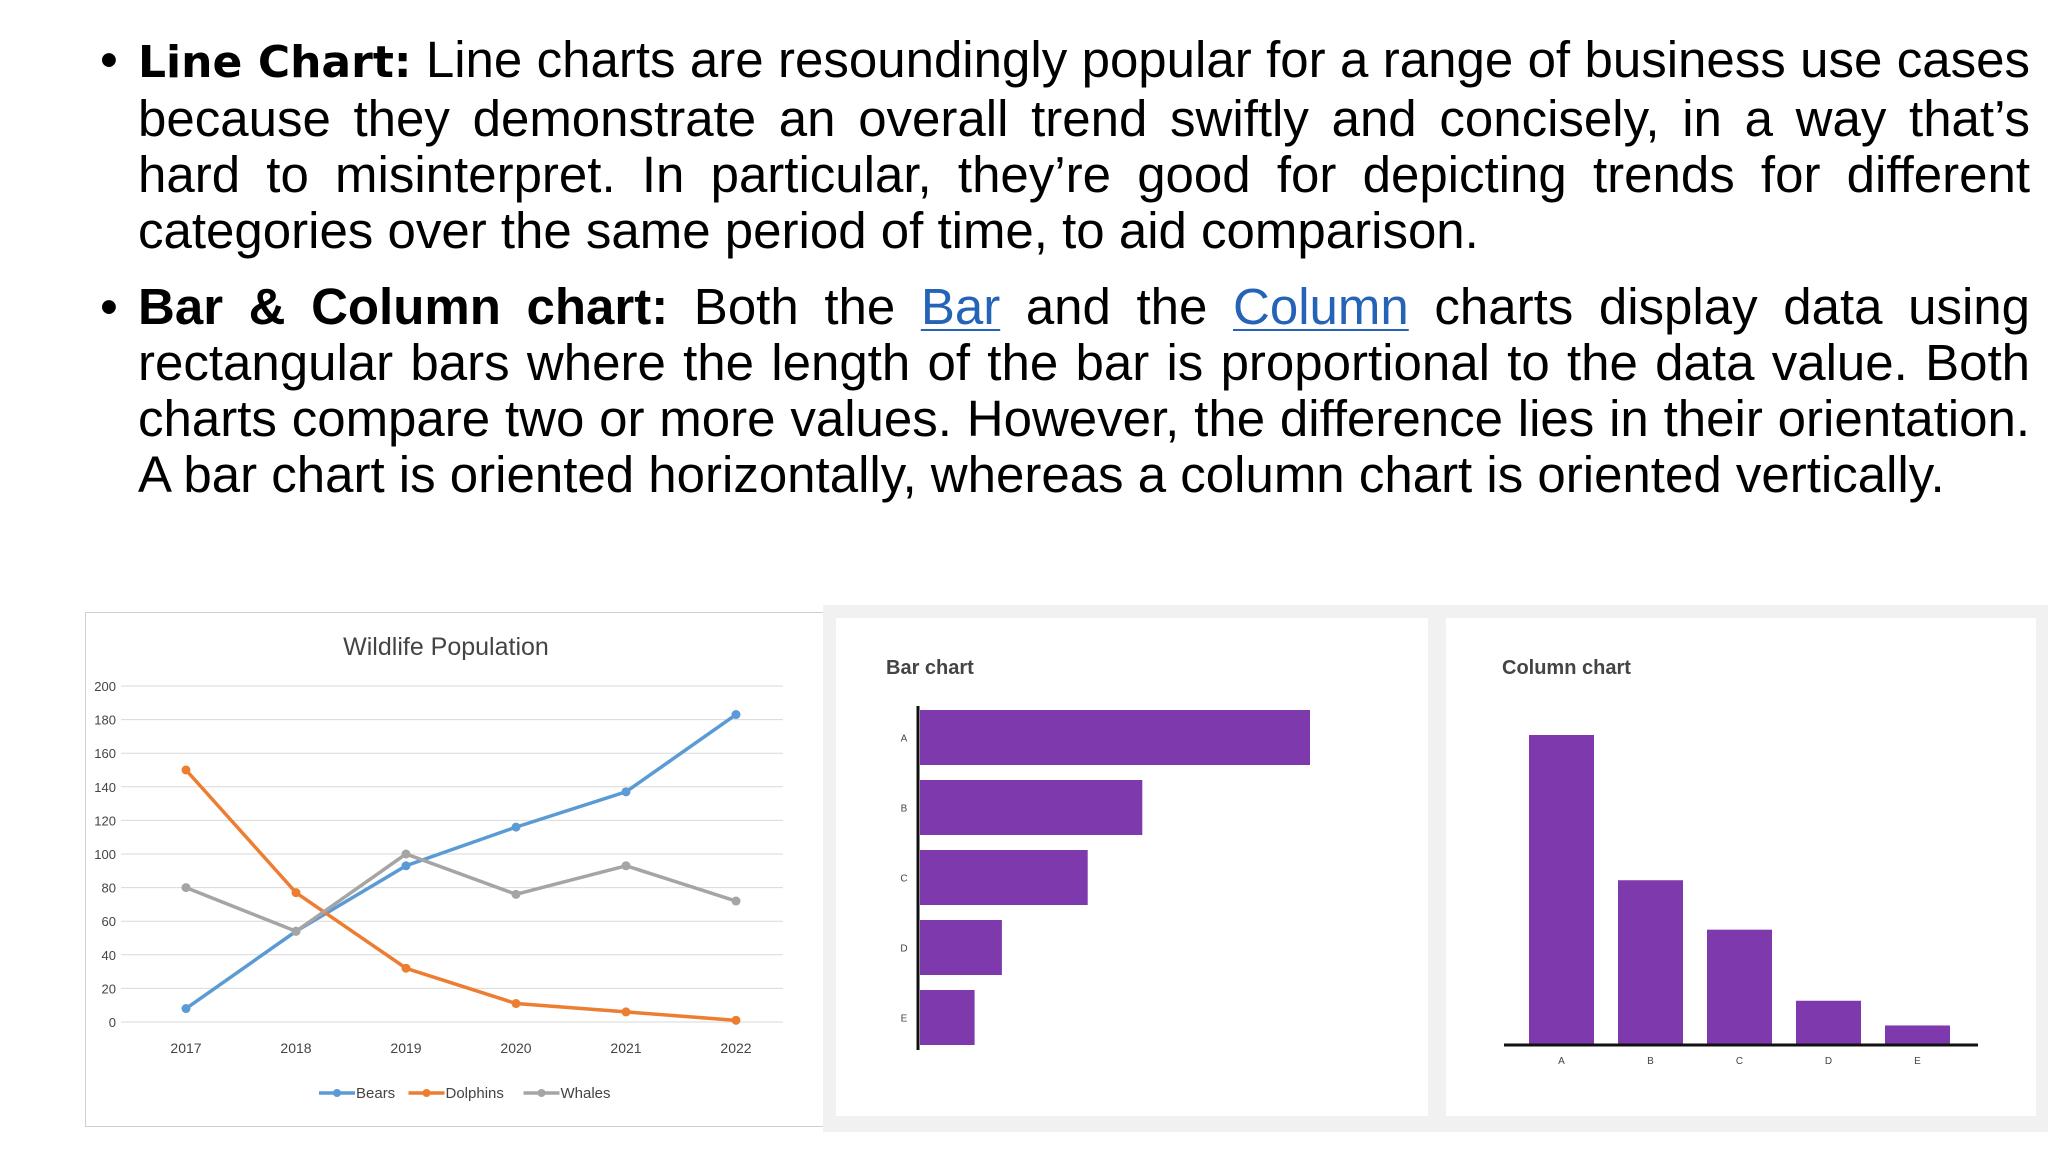 This screenshot has height=1152, width=2048. I want to click on y-tick-label: 180, so click(105, 720).